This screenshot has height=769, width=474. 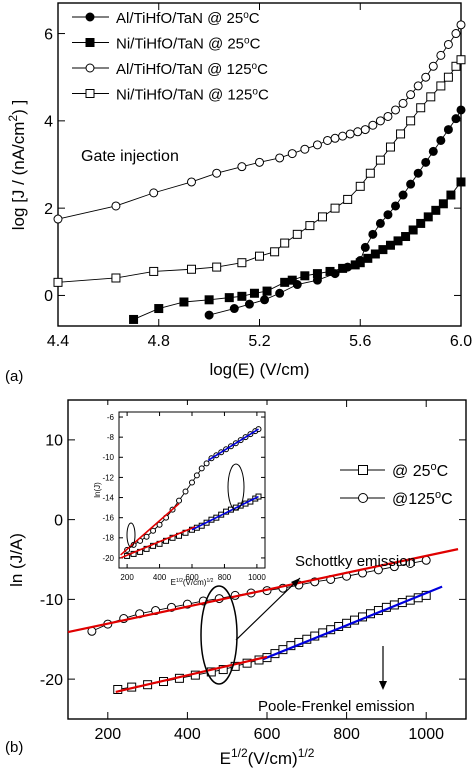 What do you see at coordinates (48, 122) in the screenshot?
I see `y-tick-label: 4` at bounding box center [48, 122].